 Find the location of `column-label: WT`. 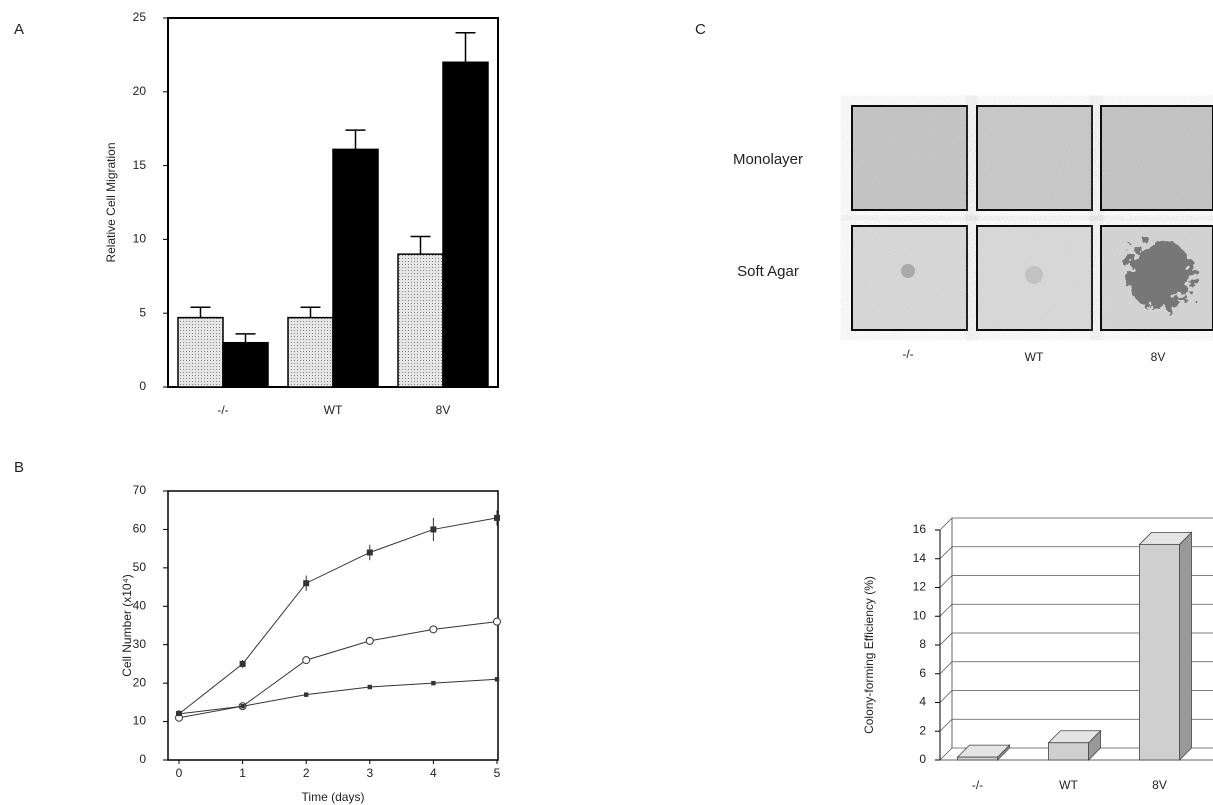

column-label: WT is located at coordinates (1034, 357).